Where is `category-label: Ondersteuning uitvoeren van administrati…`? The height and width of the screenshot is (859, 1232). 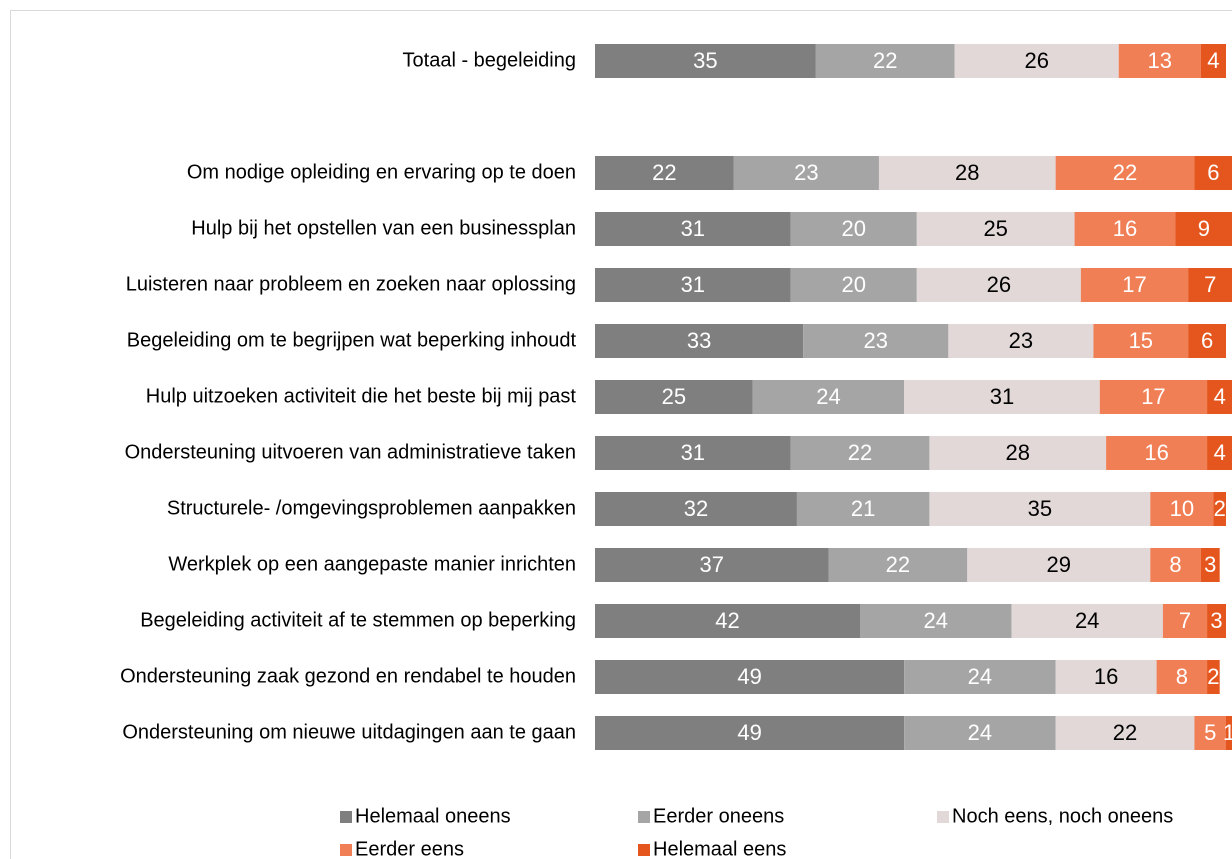 category-label: Ondersteuning uitvoeren van administrati… is located at coordinates (350, 452).